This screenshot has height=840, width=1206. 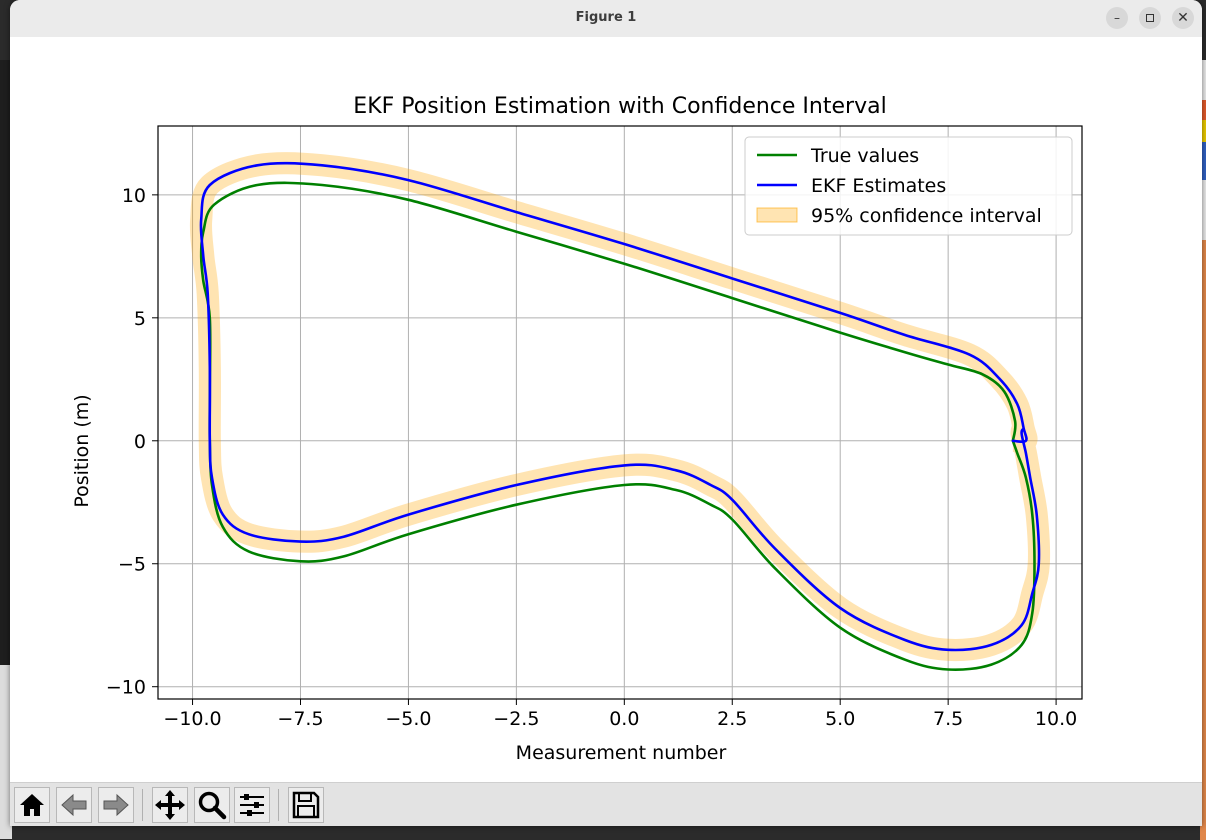 I want to click on minimize-button: –, so click(x=1117, y=18).